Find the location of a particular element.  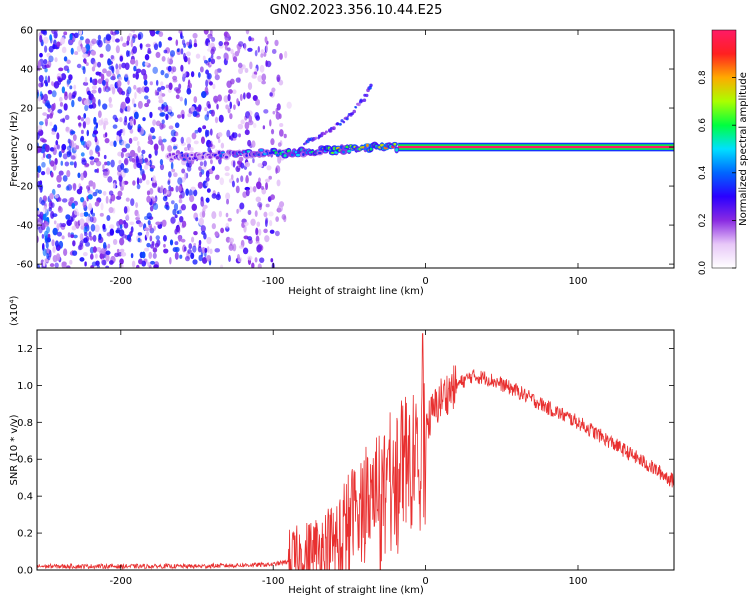

x-tick-label: 0 is located at coordinates (425, 281).